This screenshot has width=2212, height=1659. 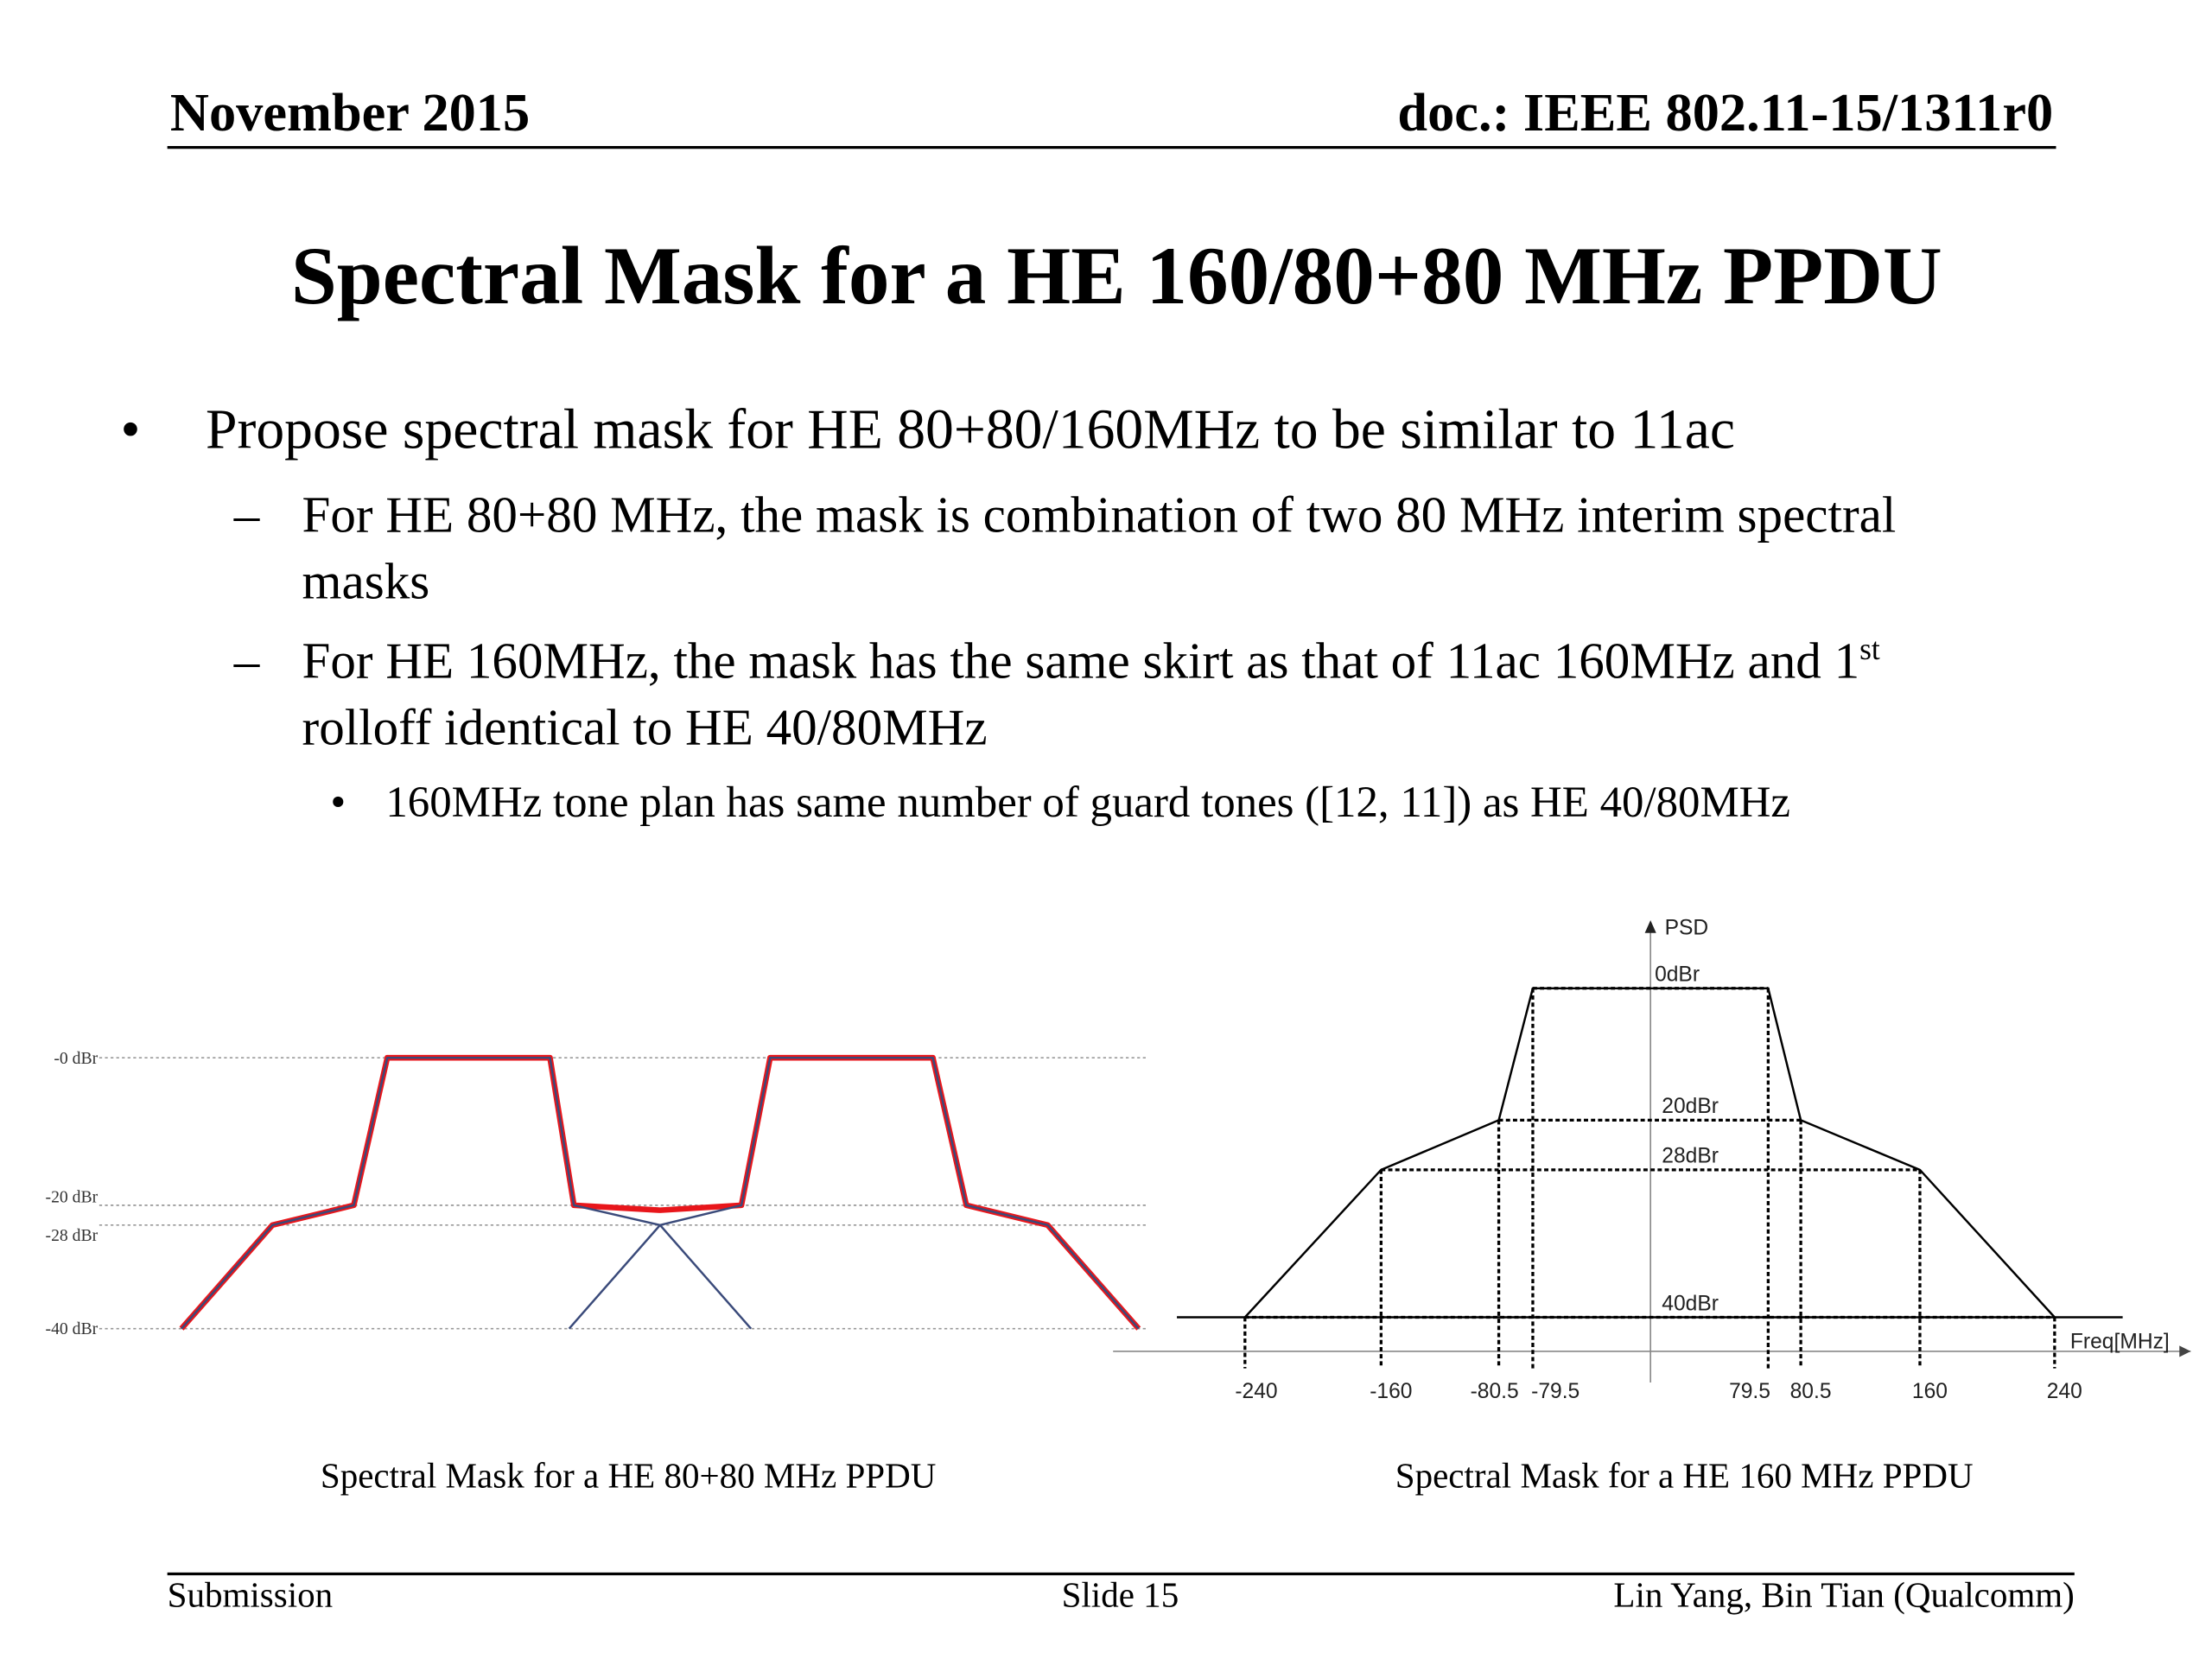 I want to click on y-tick-label: 0dBr, so click(x=1677, y=975).